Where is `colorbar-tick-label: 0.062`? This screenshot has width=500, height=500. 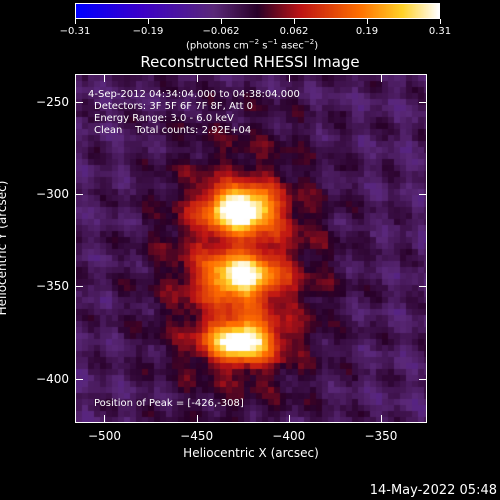 colorbar-tick-label: 0.062 is located at coordinates (294, 31).